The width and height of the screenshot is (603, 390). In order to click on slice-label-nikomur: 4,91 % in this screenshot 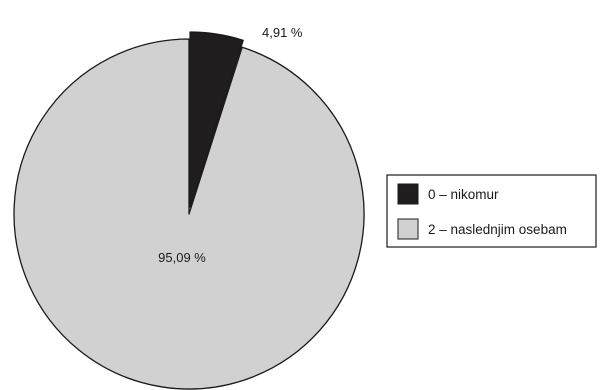, I will do `click(282, 32)`.